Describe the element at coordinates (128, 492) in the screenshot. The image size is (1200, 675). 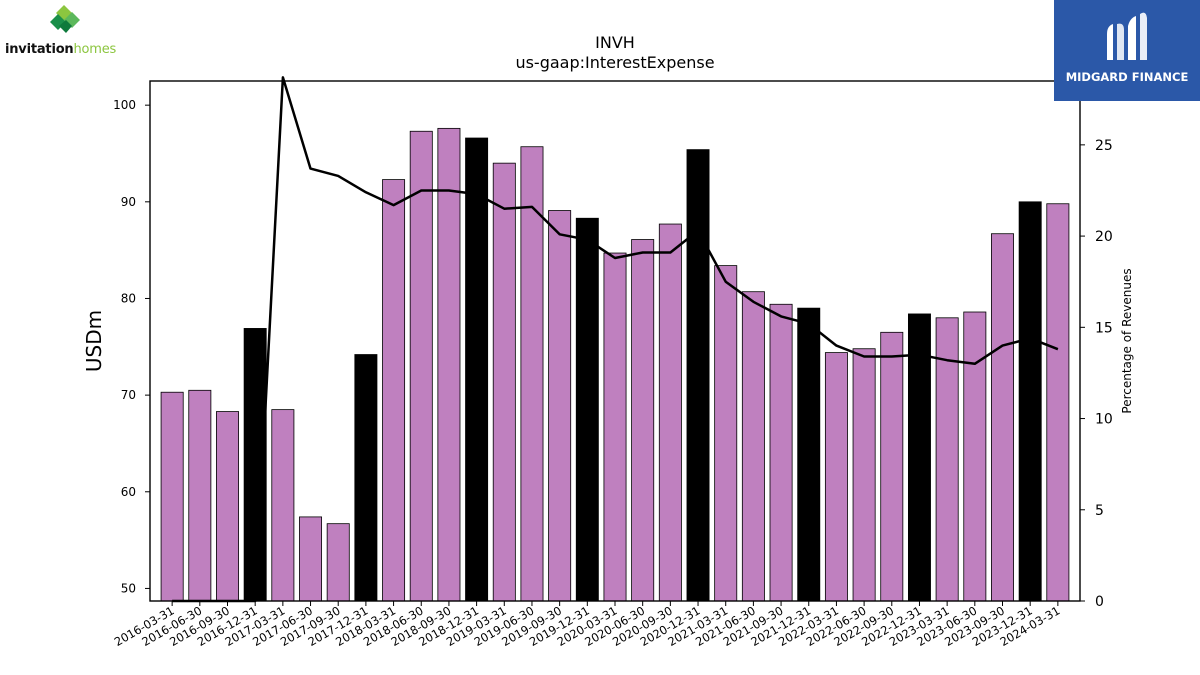
I see `y-tick-label: 60` at that location.